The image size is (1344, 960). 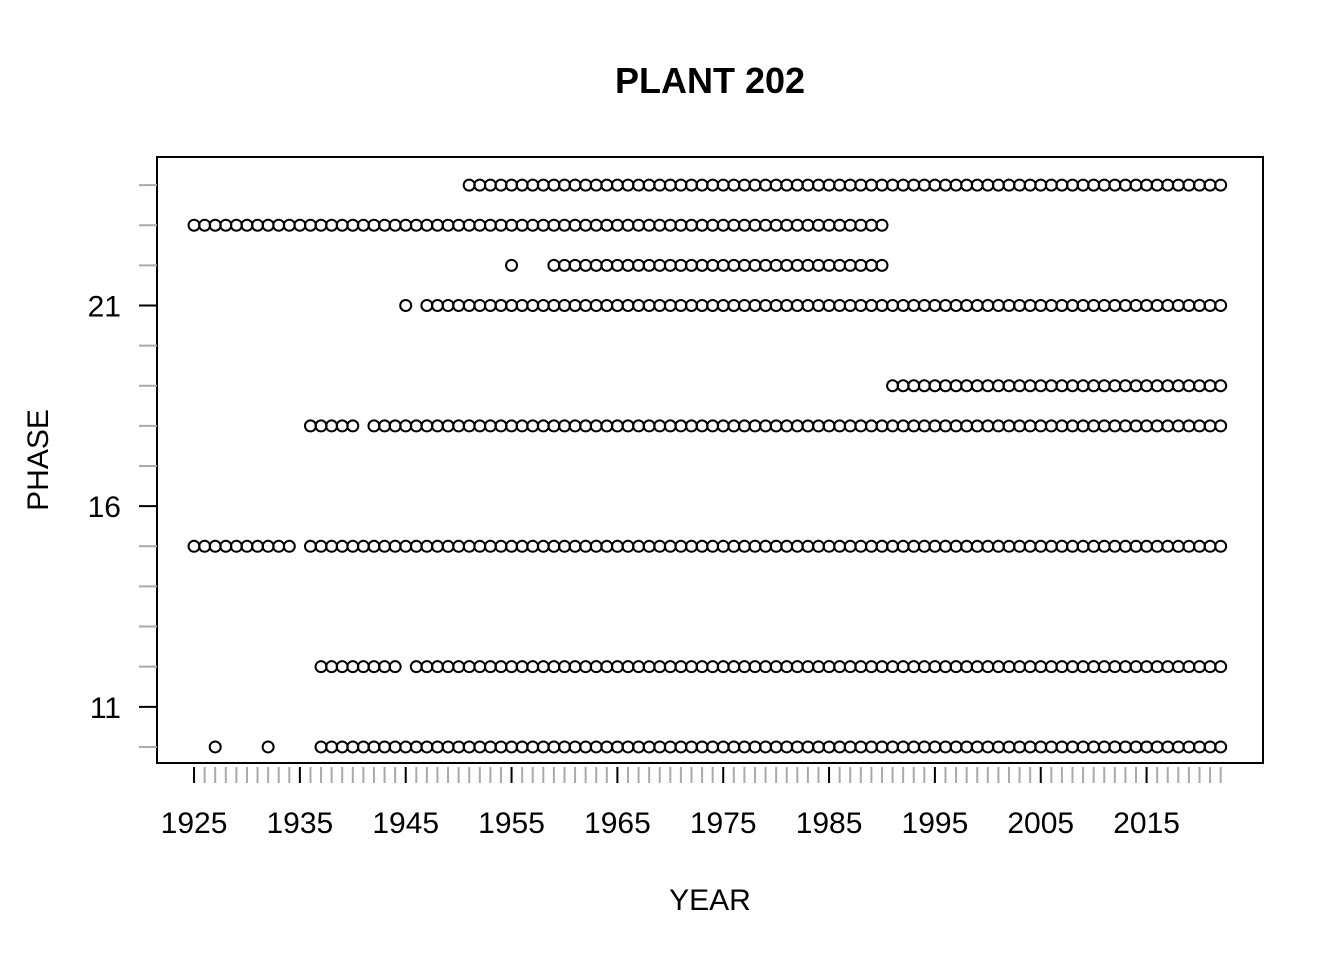 What do you see at coordinates (122, 466) in the screenshot?
I see `y-axis: 11 16 21` at bounding box center [122, 466].